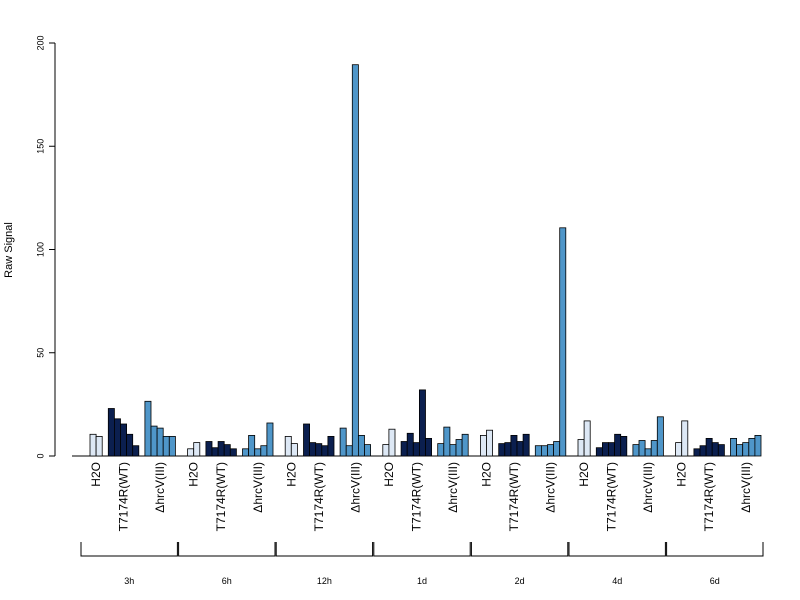 This screenshot has width=800, height=600. I want to click on y-tick-label: 200, so click(40, 42).